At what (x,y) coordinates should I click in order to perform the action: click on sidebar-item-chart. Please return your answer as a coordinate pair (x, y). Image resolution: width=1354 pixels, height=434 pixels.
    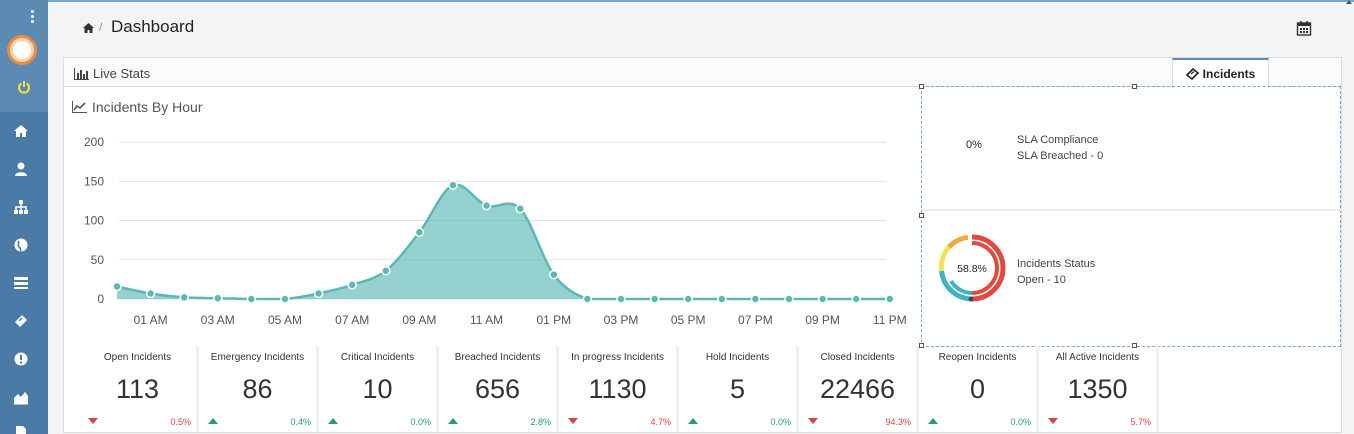
    Looking at the image, I should click on (21, 397).